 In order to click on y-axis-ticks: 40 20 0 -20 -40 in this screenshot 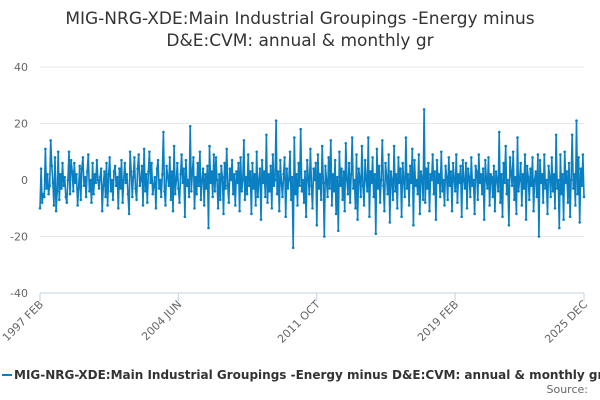, I will do `click(19, 180)`.